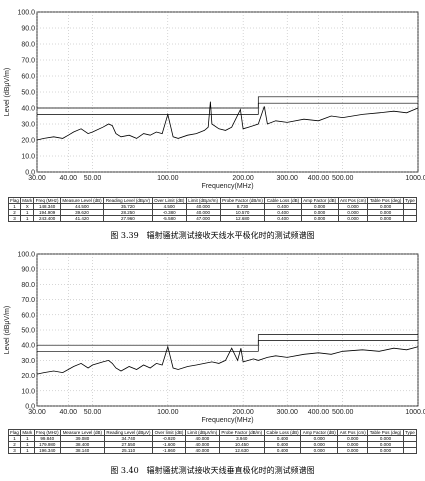 The height and width of the screenshot is (481, 425). What do you see at coordinates (169, 450) in the screenshot?
I see `cell: -1.860` at bounding box center [169, 450].